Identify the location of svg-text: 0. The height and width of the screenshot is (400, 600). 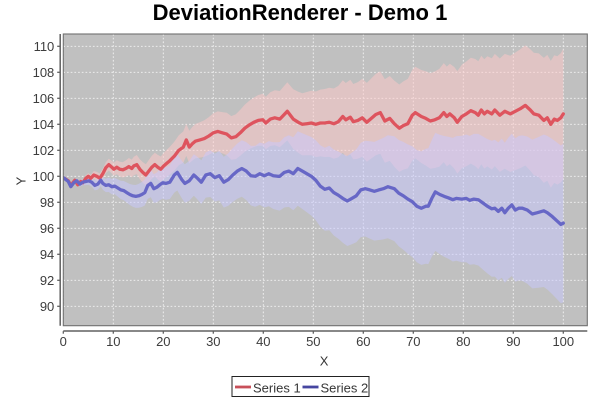
(63, 341).